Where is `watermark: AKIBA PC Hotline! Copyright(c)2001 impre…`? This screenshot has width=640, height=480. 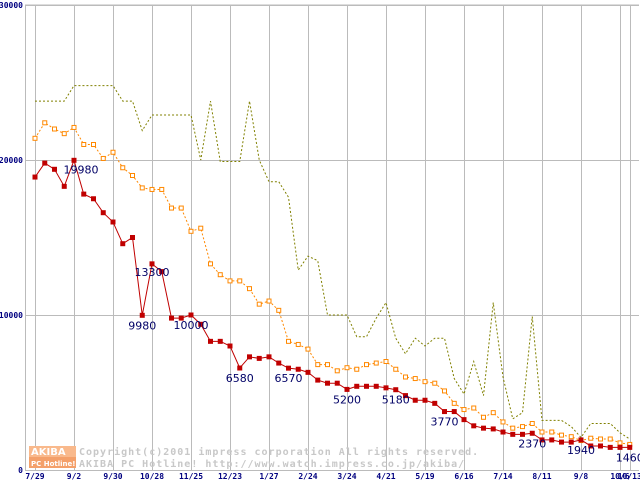 watermark: AKIBA PC Hotline! Copyright(c)2001 impre… is located at coordinates (253, 458).